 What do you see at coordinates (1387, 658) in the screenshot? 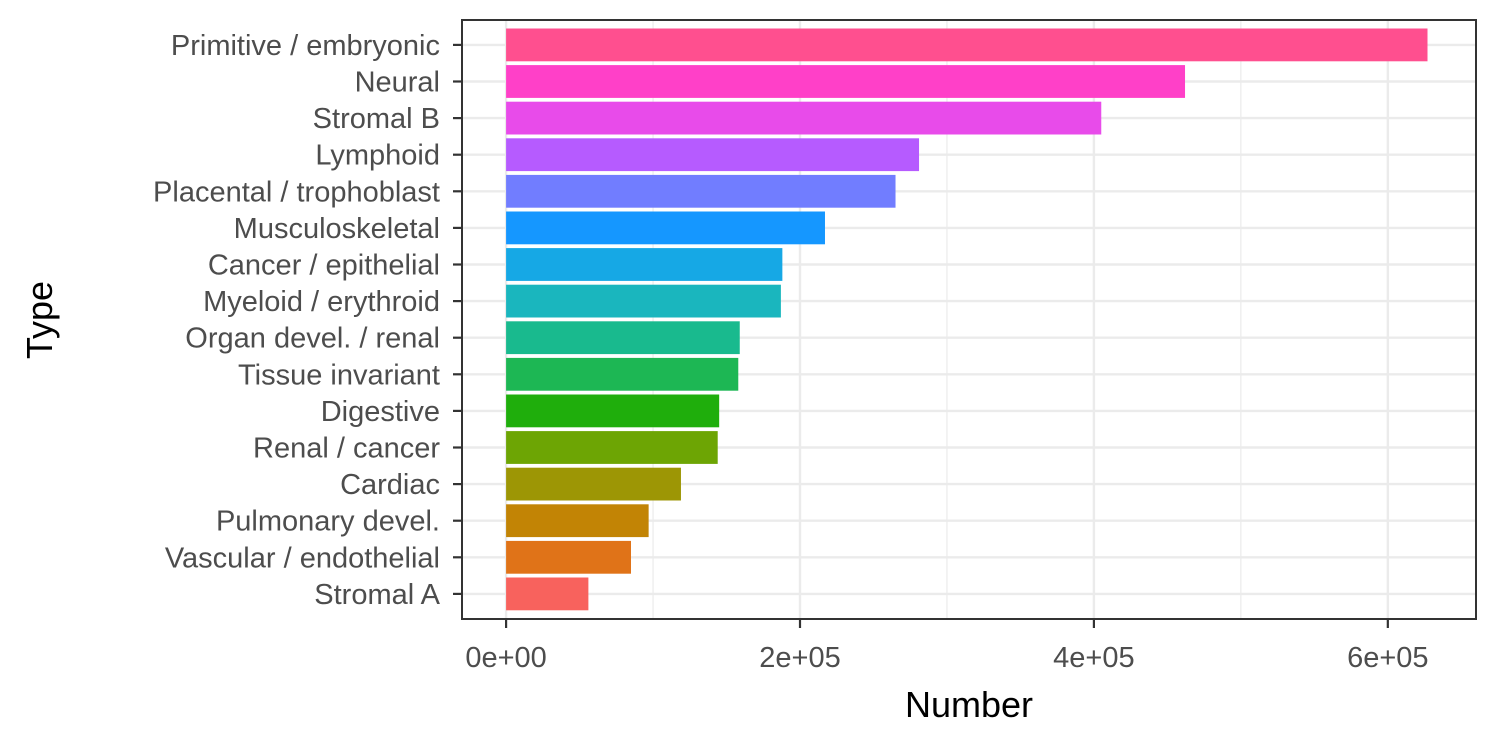
I see `x-tick-label: 6e+05` at bounding box center [1387, 658].